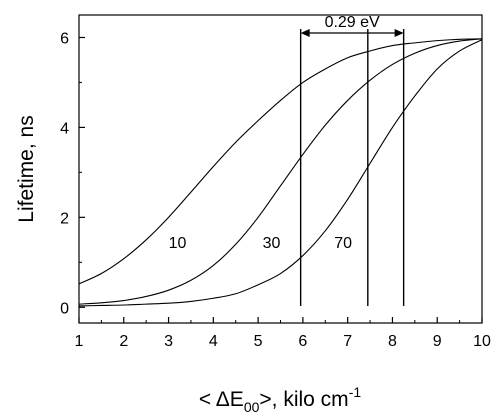 This screenshot has height=413, width=494. Describe the element at coordinates (437, 341) in the screenshot. I see `x-tick-label: 9` at that location.